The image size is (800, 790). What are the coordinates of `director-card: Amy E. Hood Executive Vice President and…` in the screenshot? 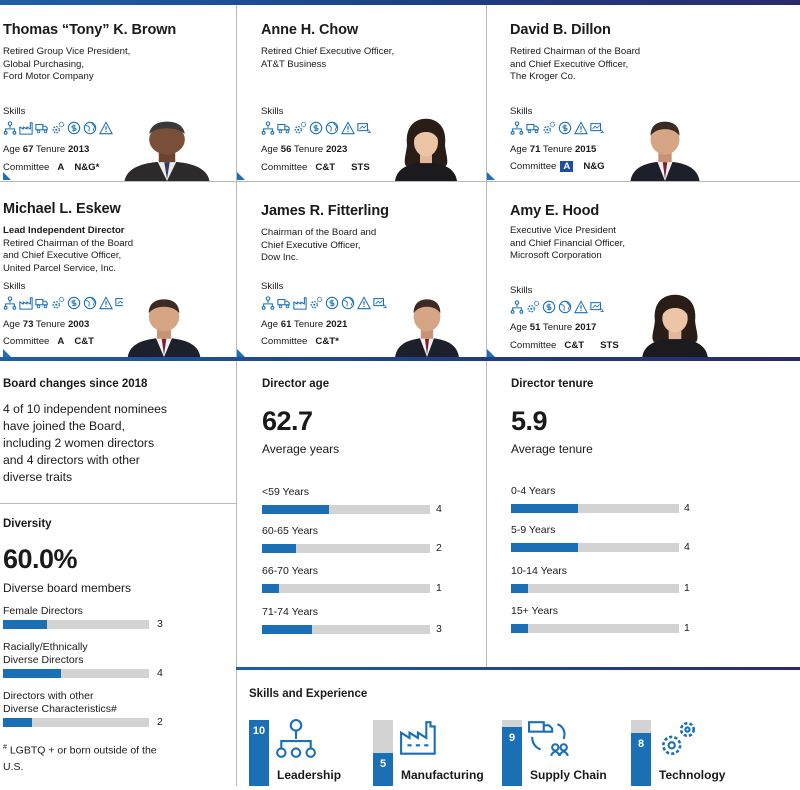 It's located at (654, 280).